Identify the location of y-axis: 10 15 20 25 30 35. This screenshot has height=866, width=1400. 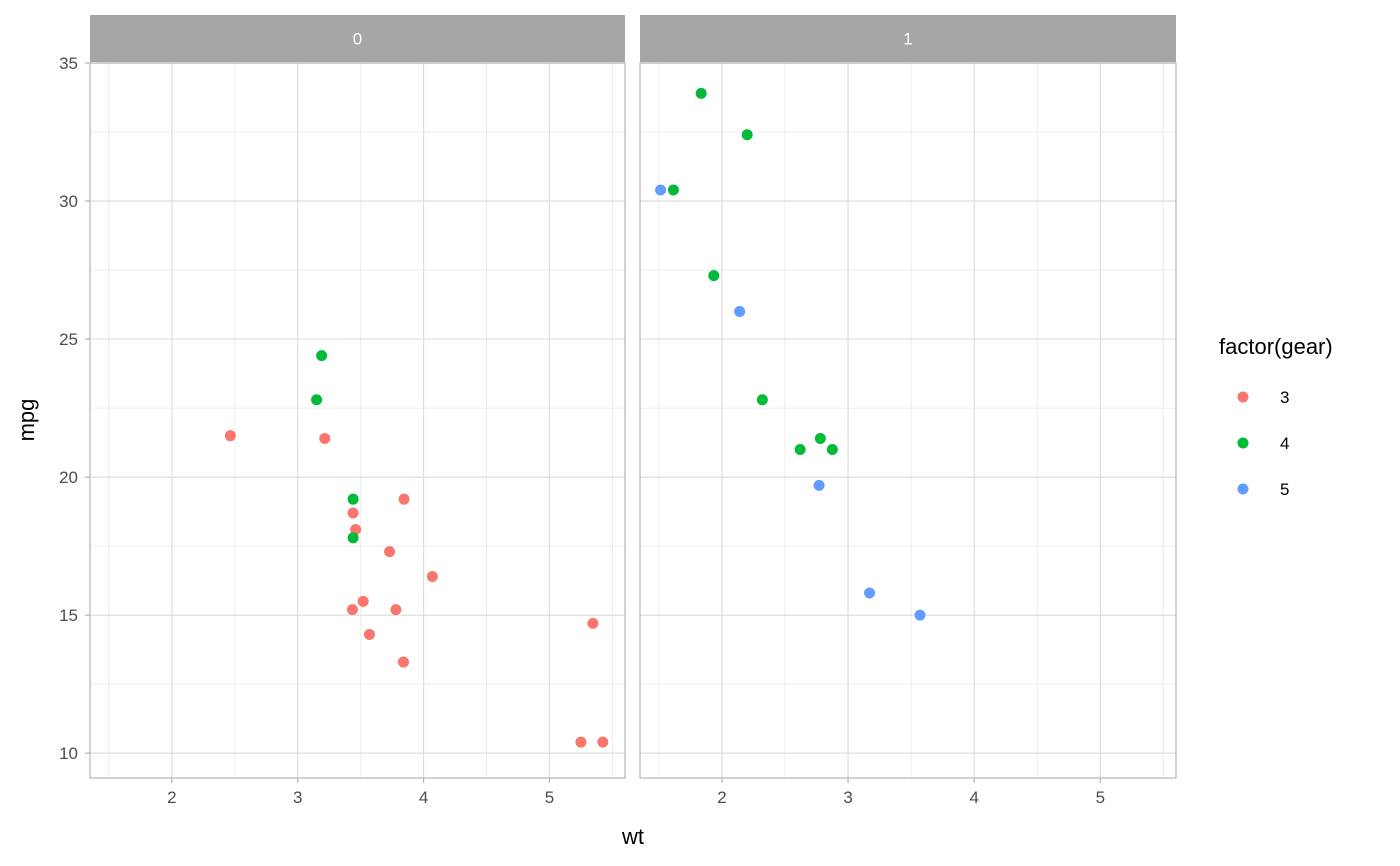
(74, 408).